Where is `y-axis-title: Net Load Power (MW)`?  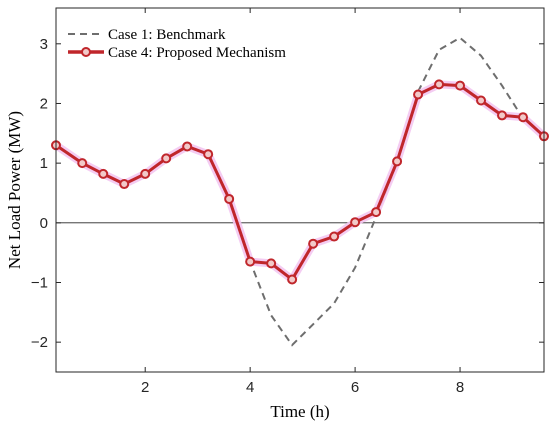 y-axis-title: Net Load Power (MW) is located at coordinates (14, 190).